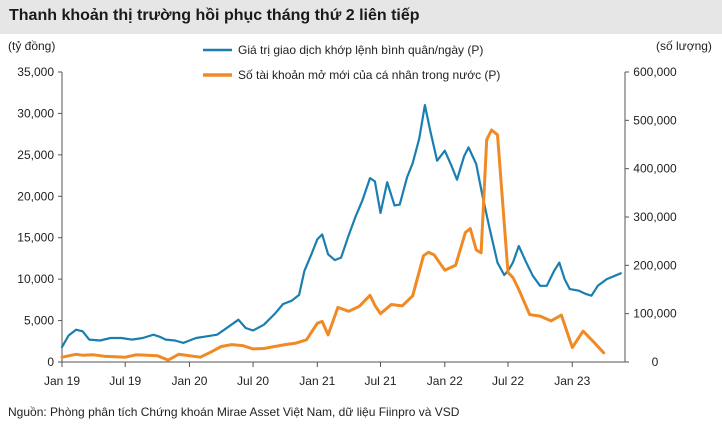 Image resolution: width=722 pixels, height=427 pixels. I want to click on x-tick-label: Jul 19, so click(125, 381).